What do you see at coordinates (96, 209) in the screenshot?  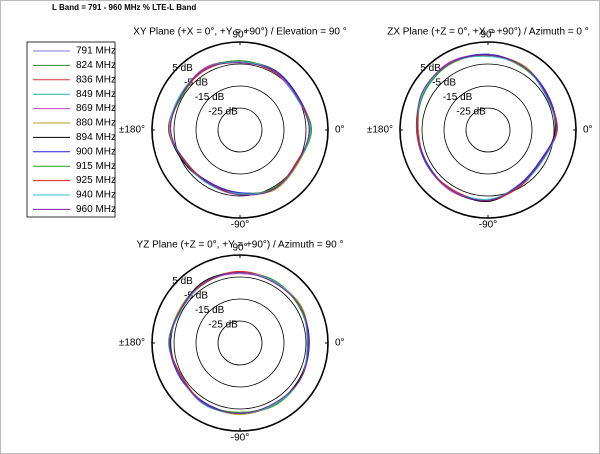 I see `legend-label: 960 MHz` at bounding box center [96, 209].